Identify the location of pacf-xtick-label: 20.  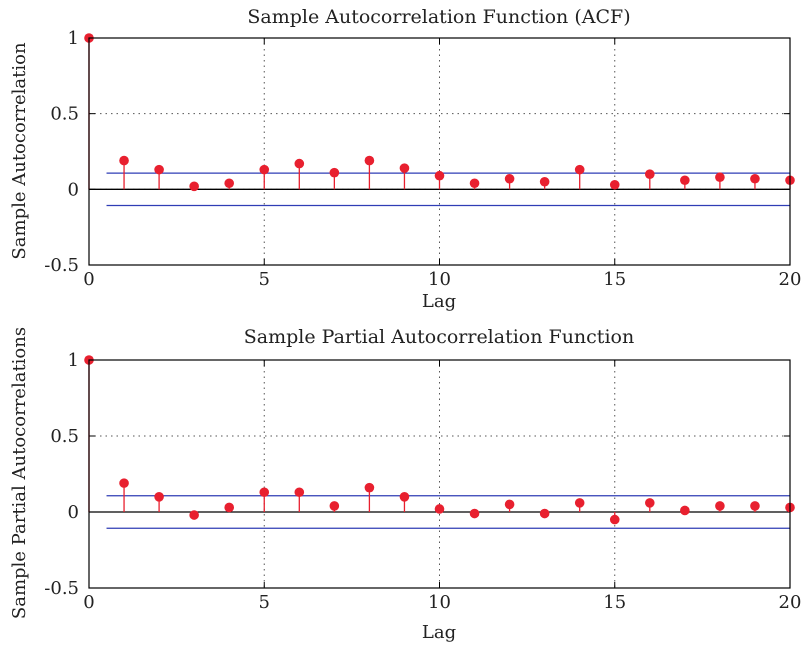
(790, 602).